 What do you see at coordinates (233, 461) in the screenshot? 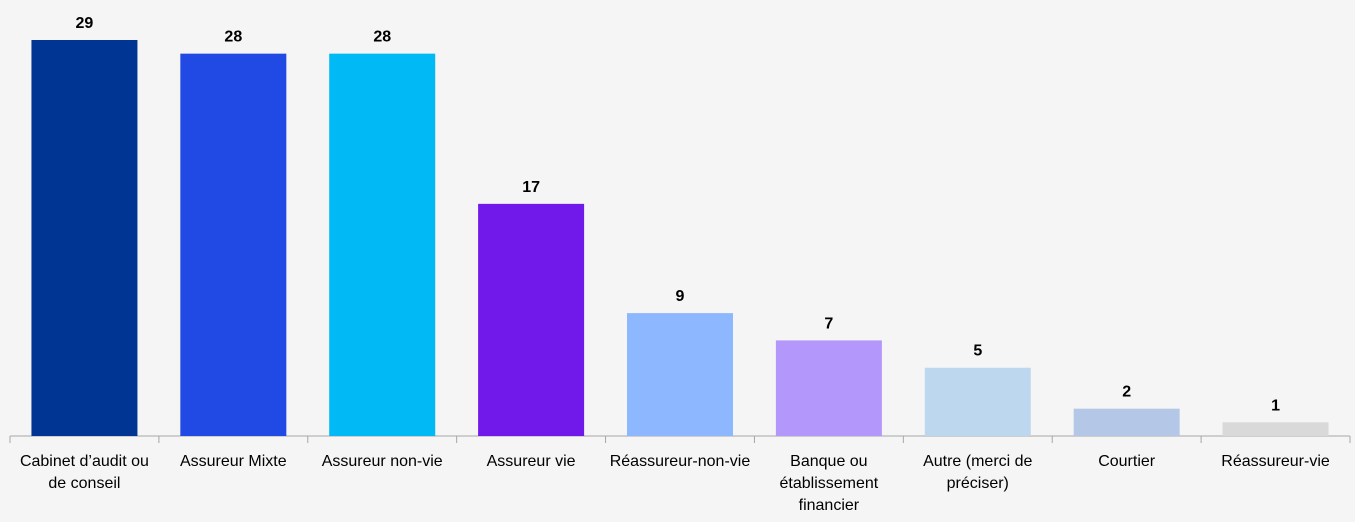
I see `x-tick-label: Assureur Mixte` at bounding box center [233, 461].